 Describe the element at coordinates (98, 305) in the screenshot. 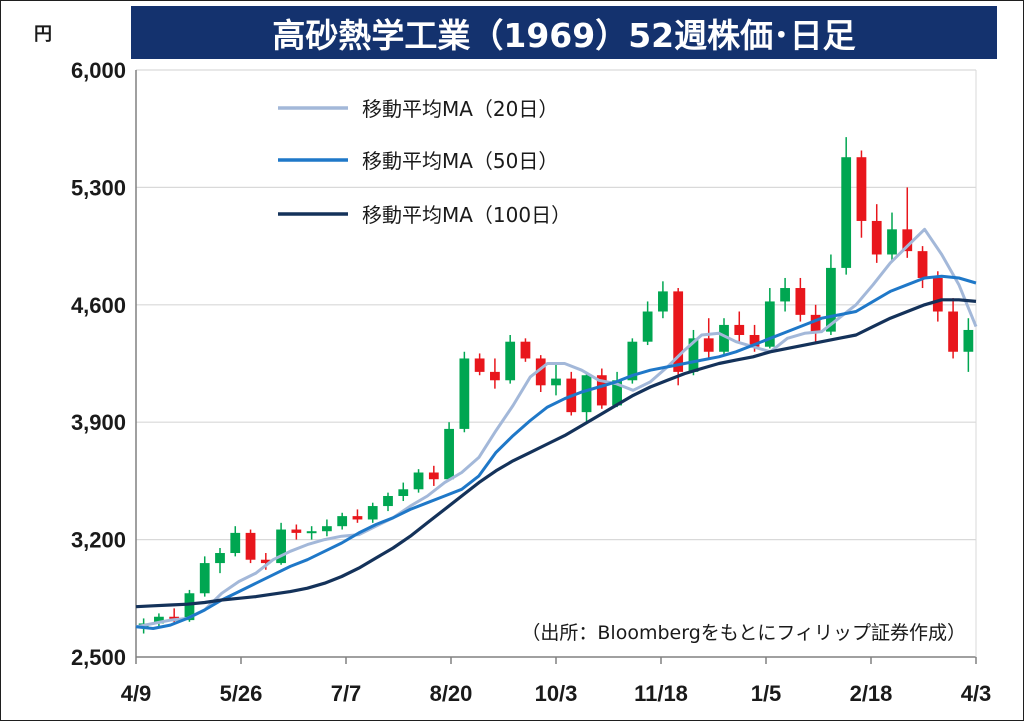

I see `y-tick-label: 4,600` at that location.